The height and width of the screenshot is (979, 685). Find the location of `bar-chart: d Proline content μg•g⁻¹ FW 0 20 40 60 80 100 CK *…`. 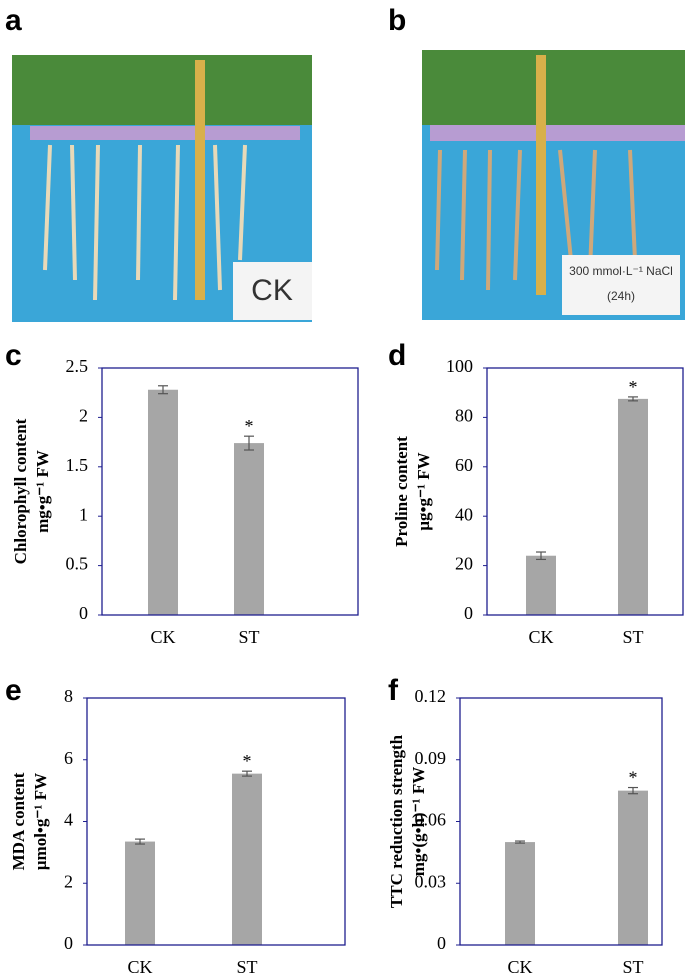

bar-chart: d Proline content μg•g⁻¹ FW 0 20 40 60 80 100 CK *… is located at coordinates (536, 493).